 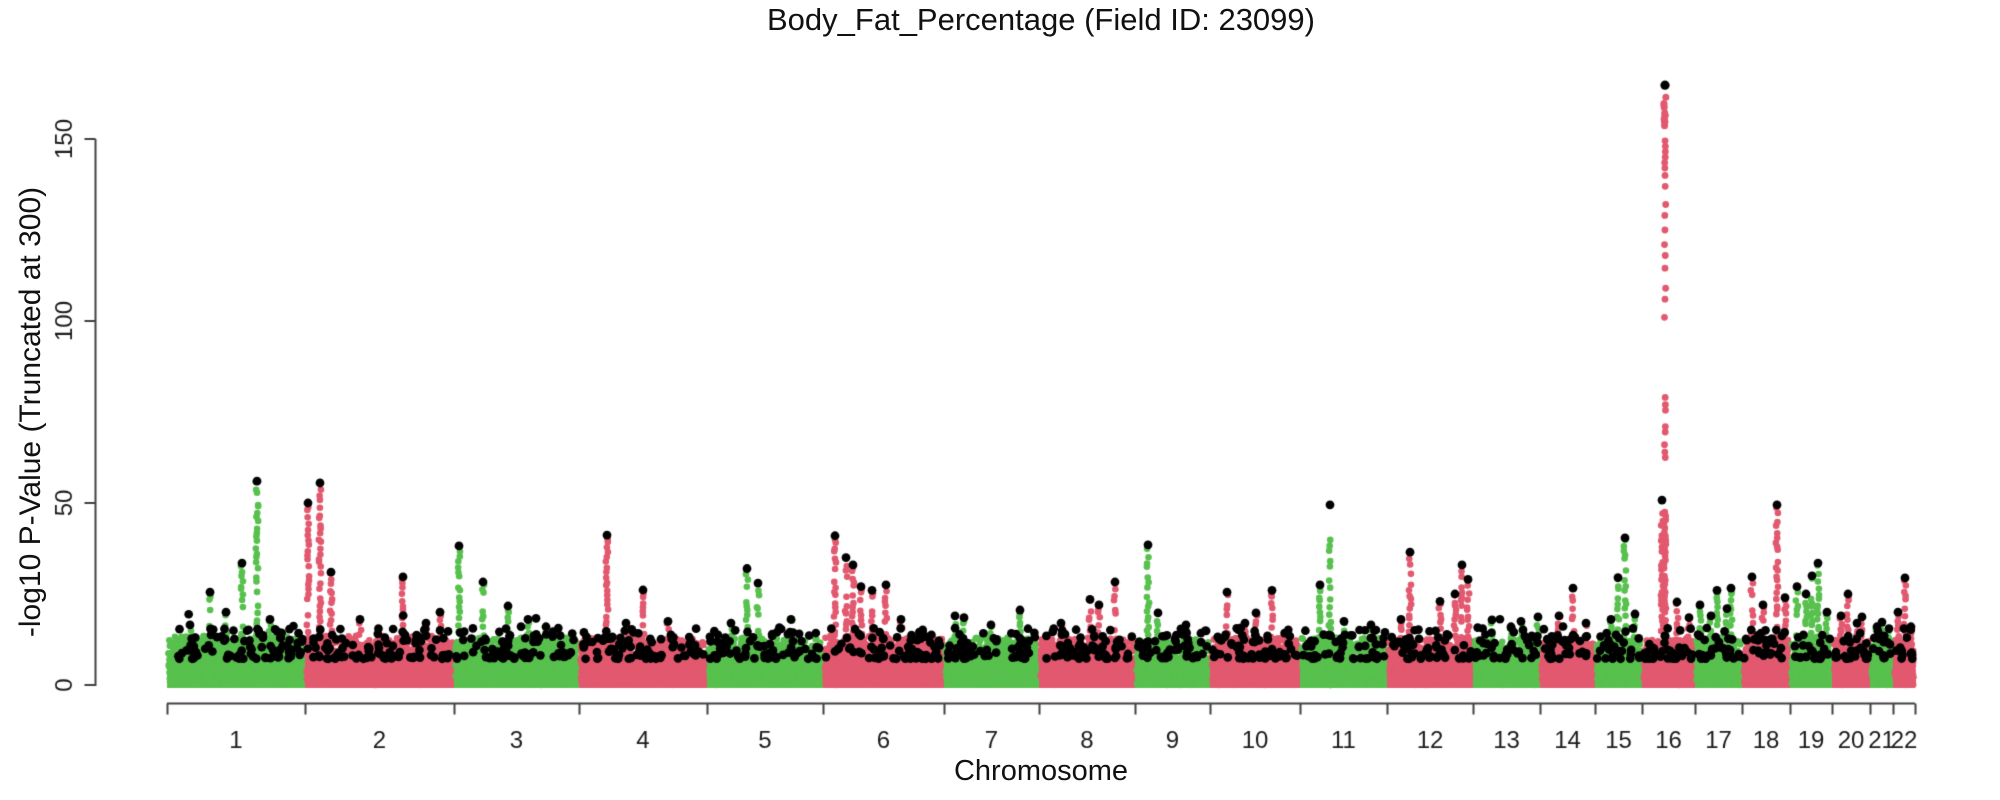 I want to click on y-axis-label: -log10 P-Value (Truncated at 300), so click(x=30, y=412).